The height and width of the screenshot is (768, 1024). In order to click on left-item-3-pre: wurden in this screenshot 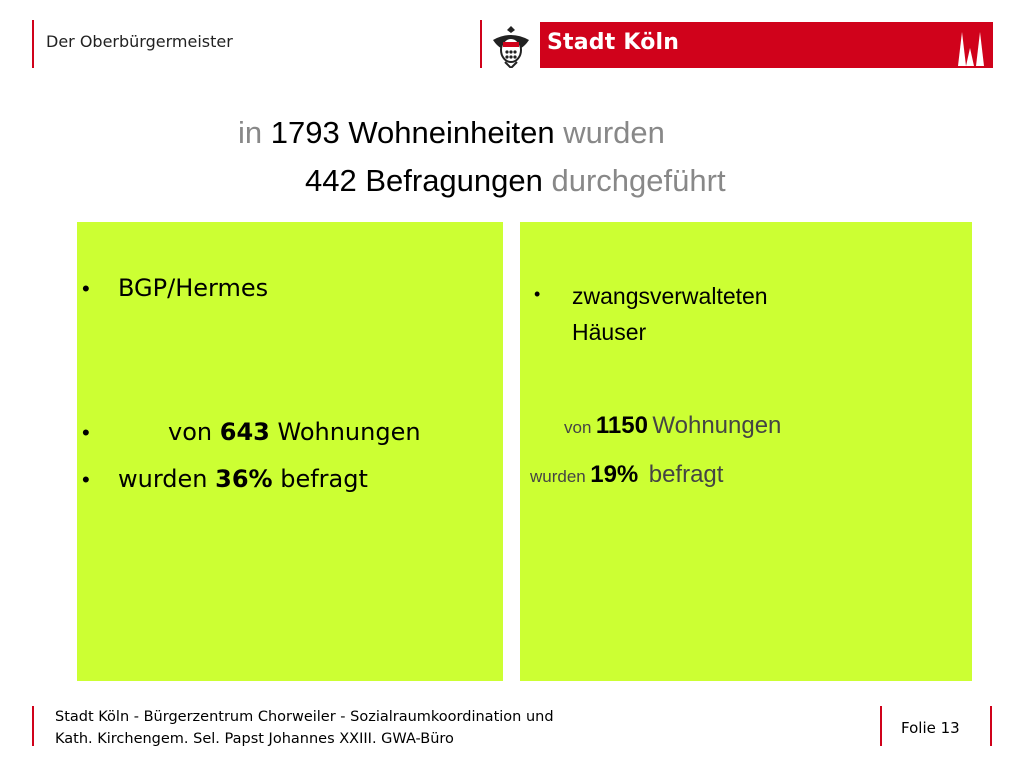, I will do `click(163, 479)`.